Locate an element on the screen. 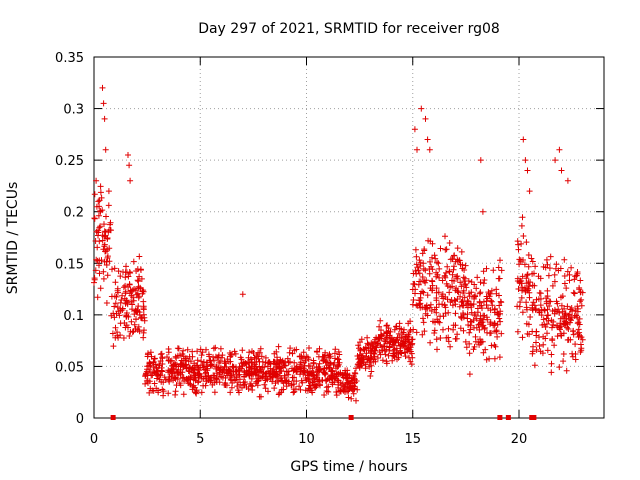  y-tick-label: 0.3 is located at coordinates (73, 110).